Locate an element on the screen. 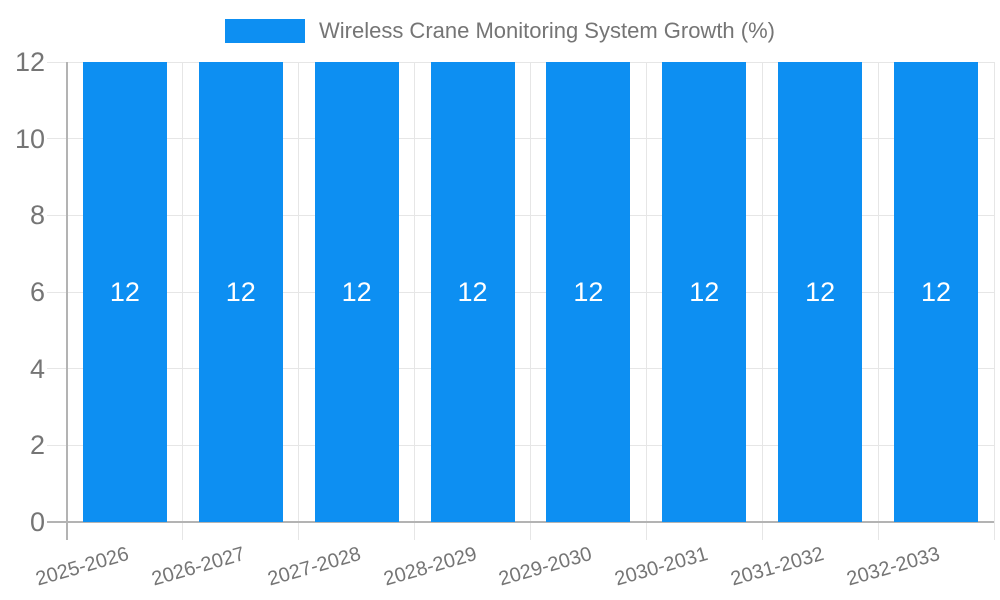 This screenshot has width=1000, height=600. x-axis-line is located at coordinates (520, 522).